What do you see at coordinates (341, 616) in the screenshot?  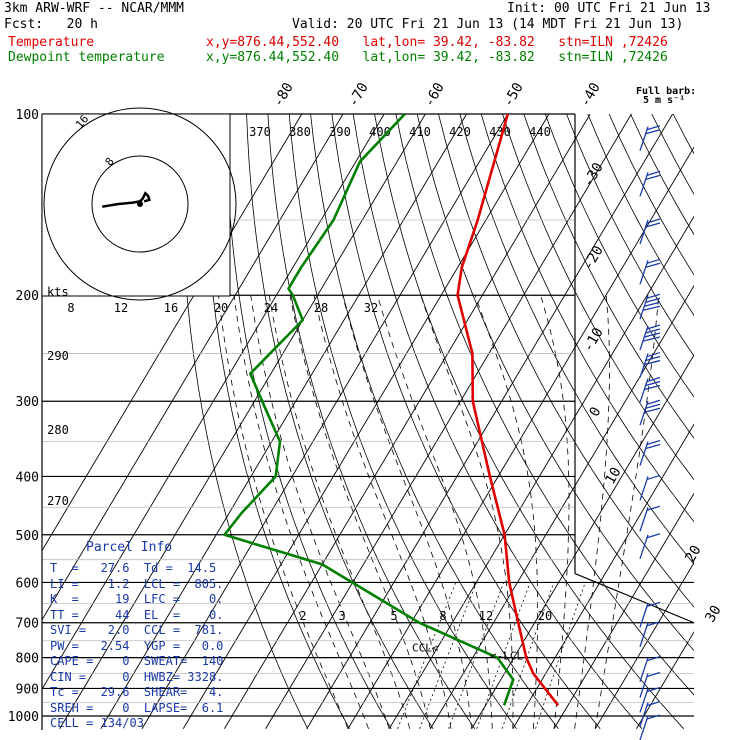 I see `mixing-ratio-label: 3` at bounding box center [341, 616].